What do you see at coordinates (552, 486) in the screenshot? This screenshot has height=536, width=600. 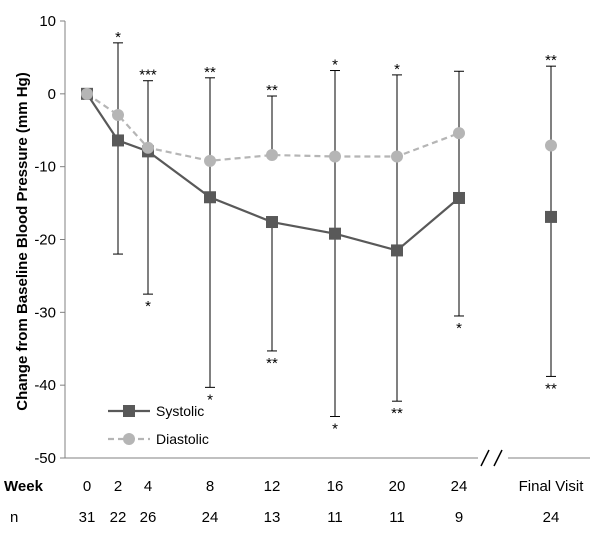 I see `x-tick-label: Final Visit` at bounding box center [552, 486].